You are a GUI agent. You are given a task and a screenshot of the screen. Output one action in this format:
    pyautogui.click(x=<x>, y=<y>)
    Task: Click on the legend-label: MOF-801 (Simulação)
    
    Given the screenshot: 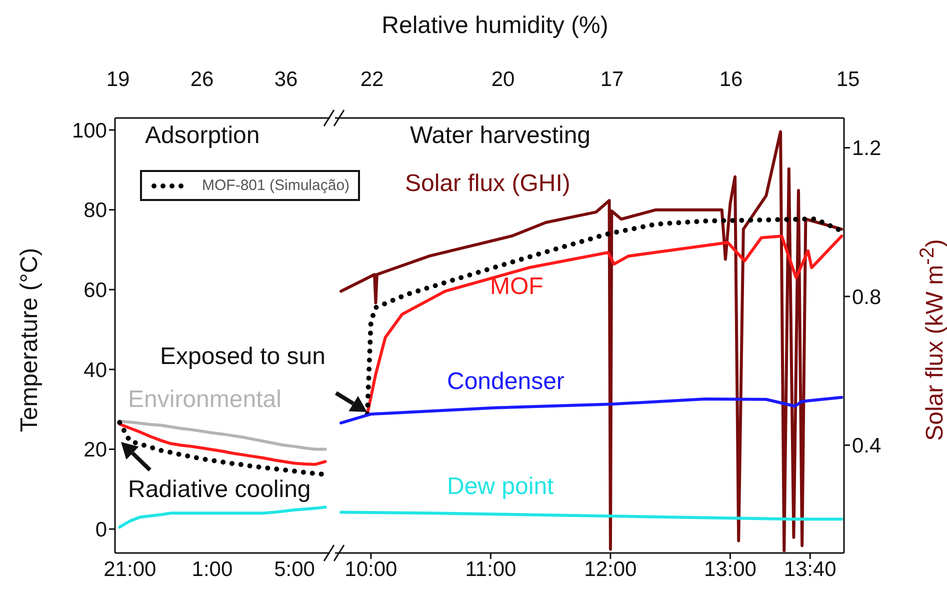 What is the action you would take?
    pyautogui.click(x=276, y=185)
    